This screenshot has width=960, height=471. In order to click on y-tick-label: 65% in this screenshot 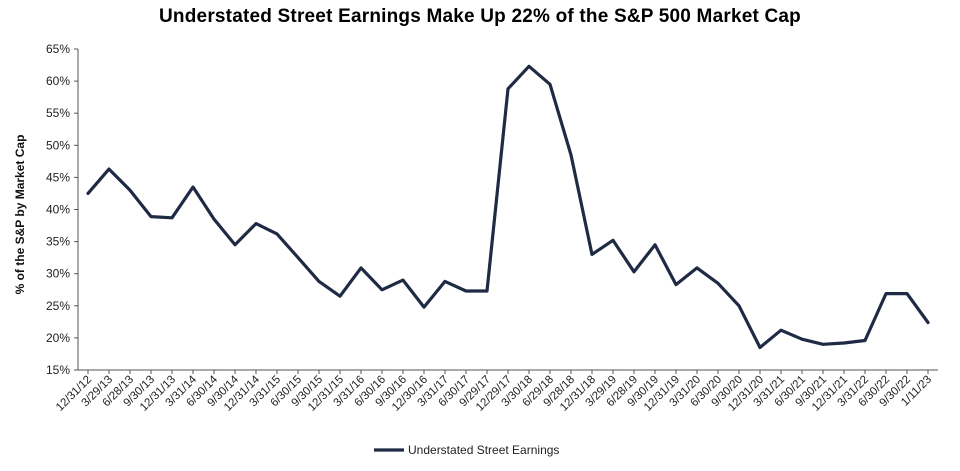, I will do `click(58, 49)`.